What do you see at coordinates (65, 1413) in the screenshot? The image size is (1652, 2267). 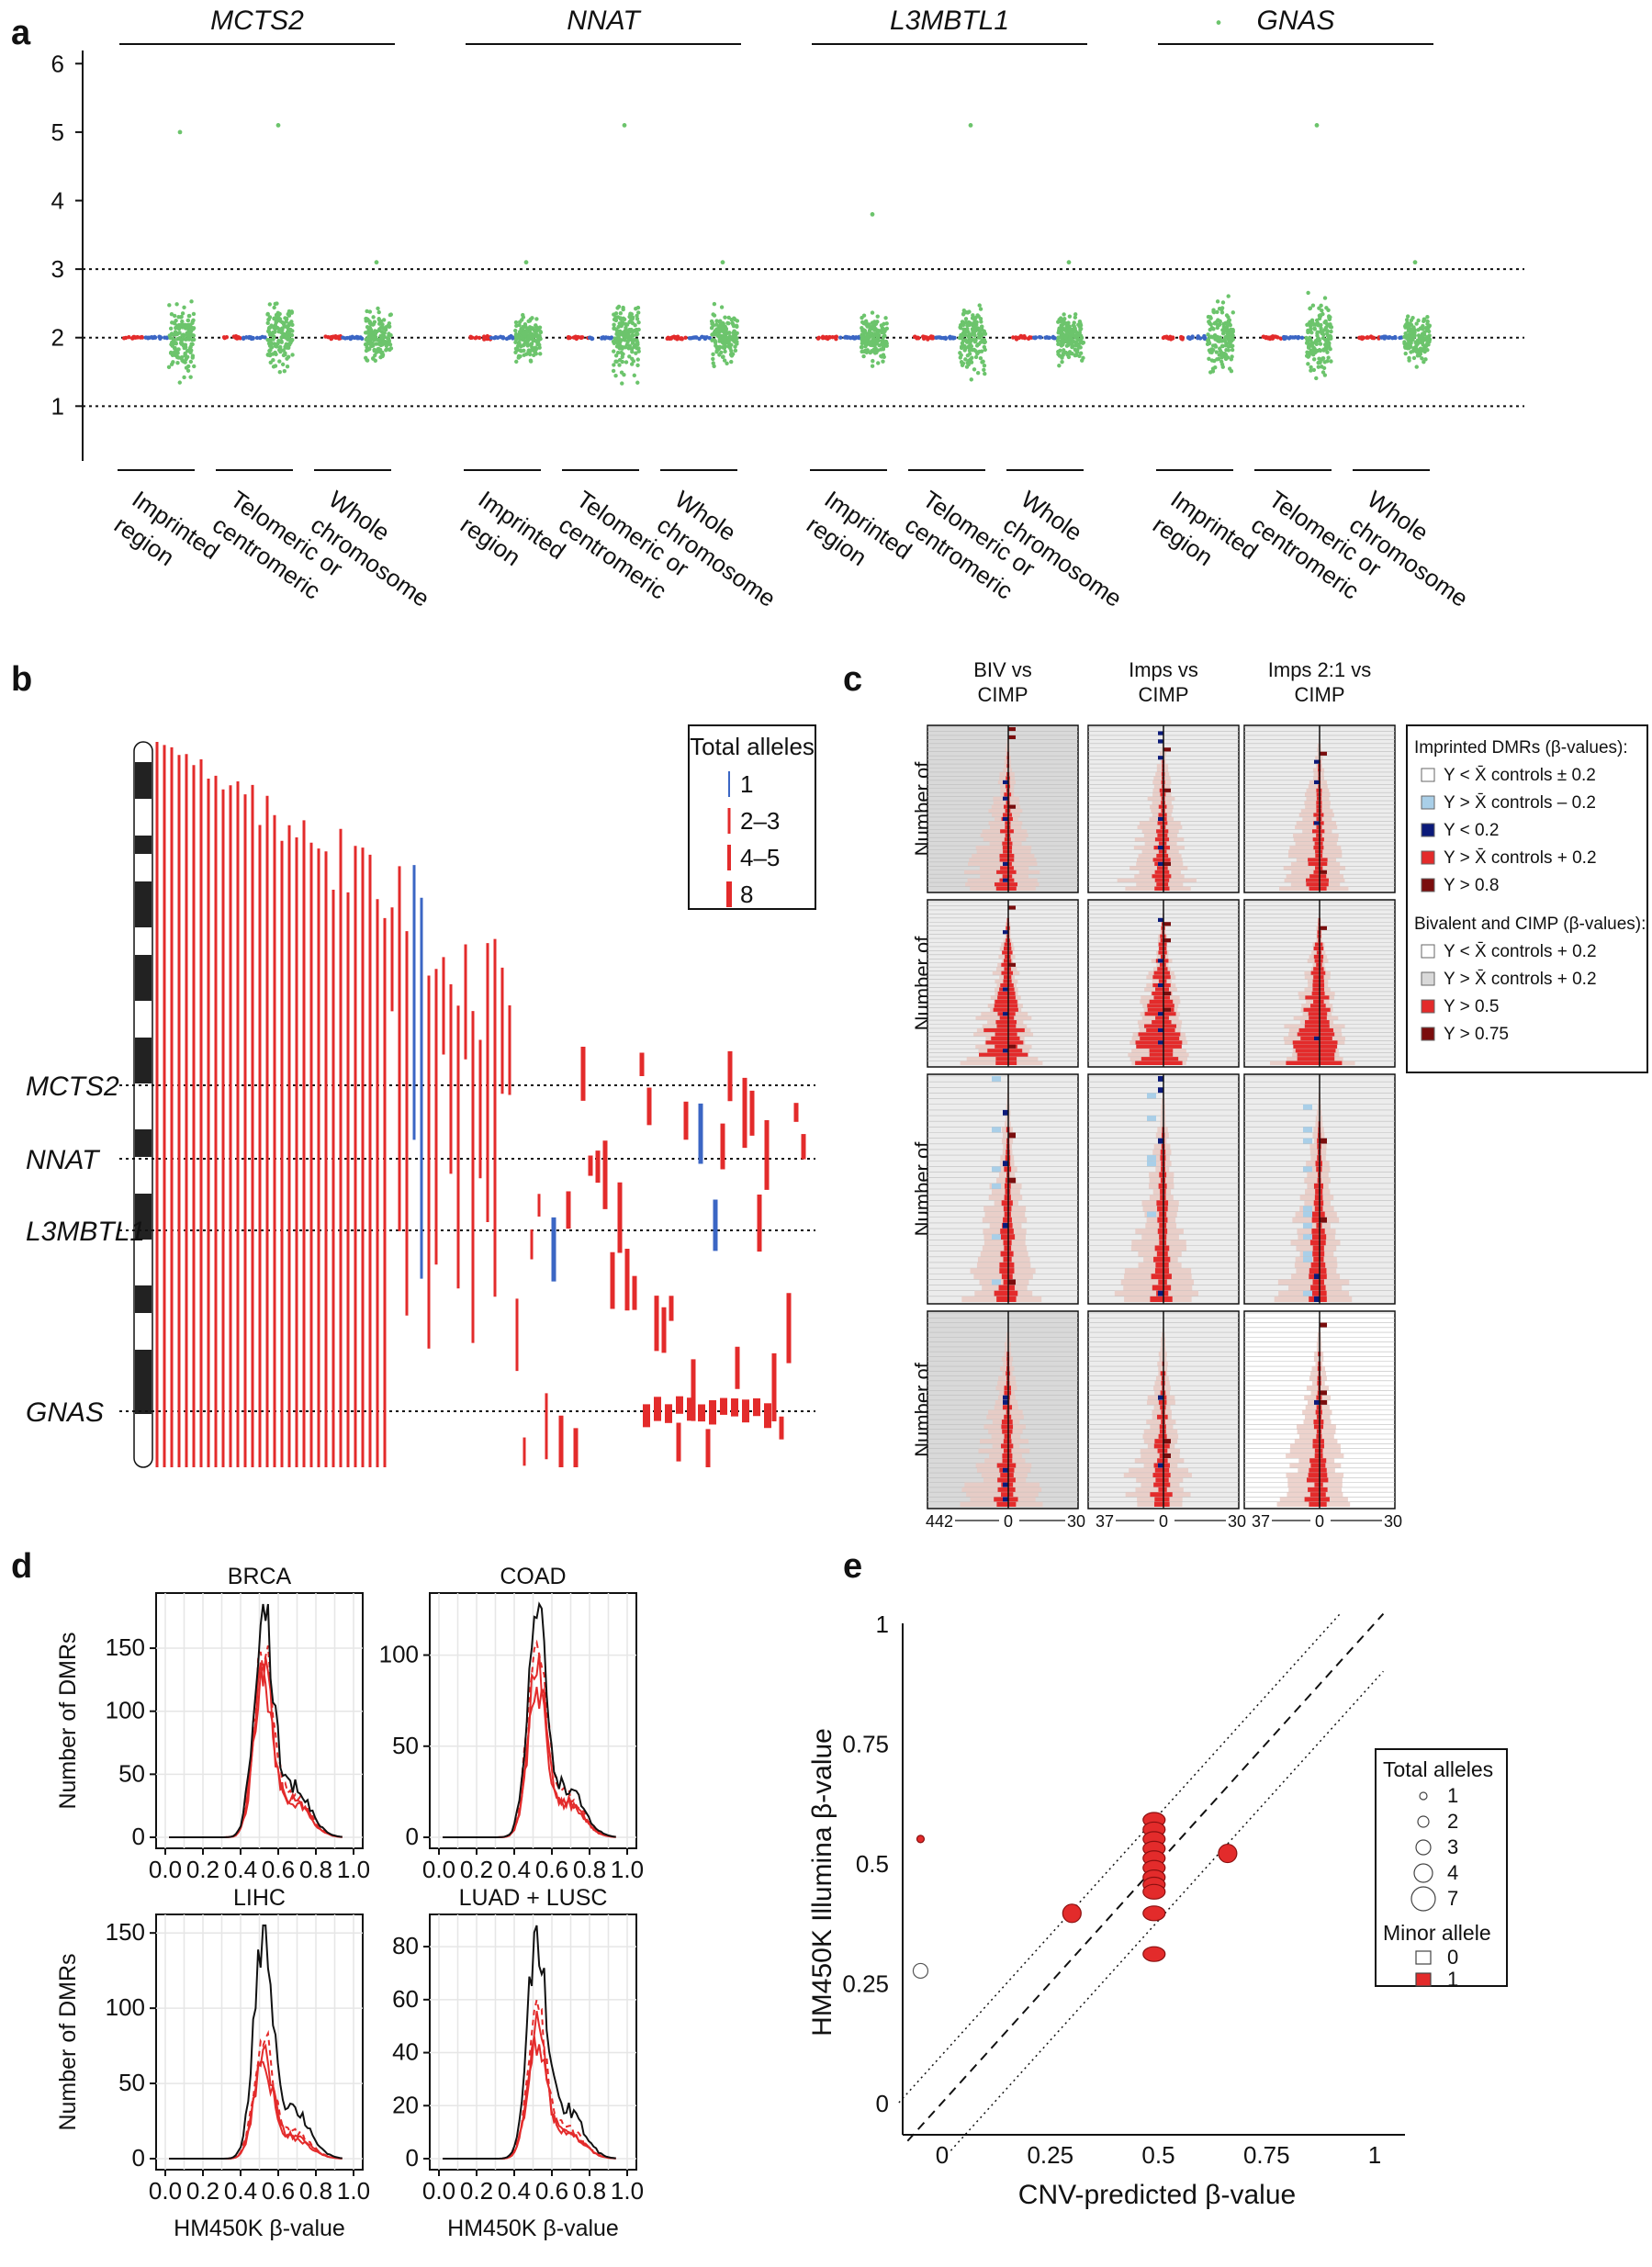 I see `b-gene-label: GNAS` at bounding box center [65, 1413].